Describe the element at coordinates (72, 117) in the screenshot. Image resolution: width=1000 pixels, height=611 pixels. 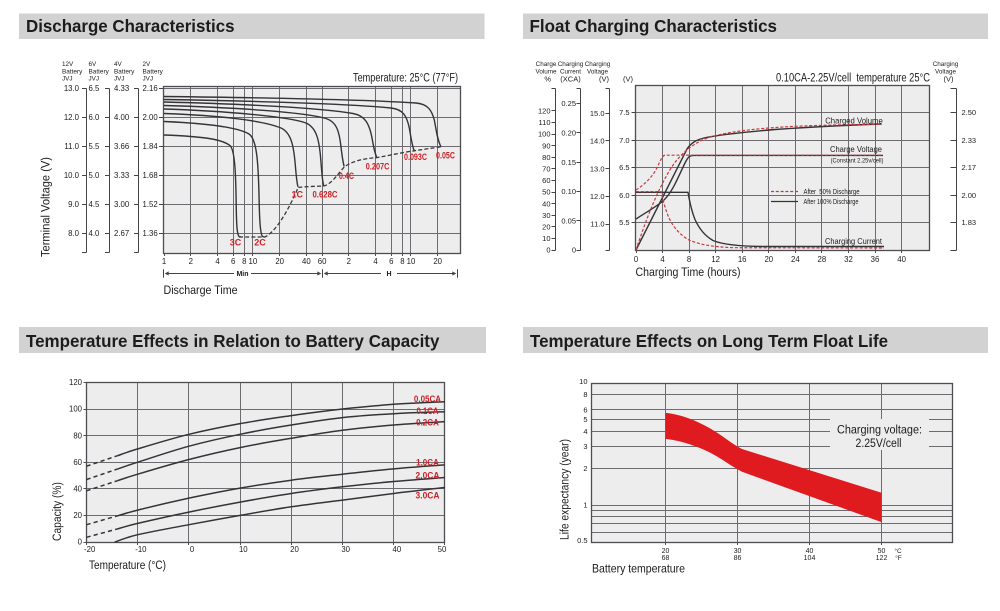
I see `svg-text: 12.0` at that location.